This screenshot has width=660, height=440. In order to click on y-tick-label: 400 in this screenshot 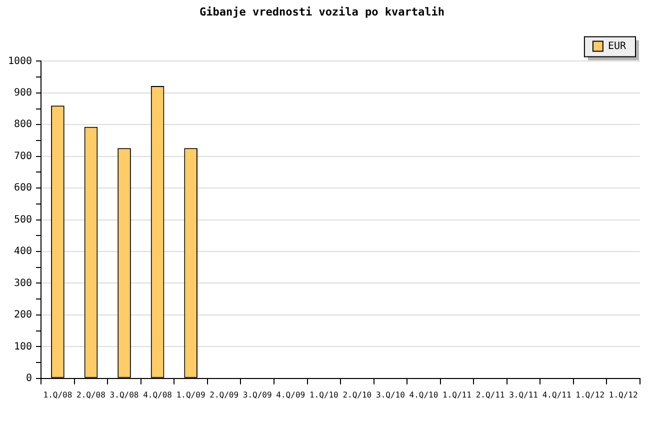, I will do `click(23, 252)`.